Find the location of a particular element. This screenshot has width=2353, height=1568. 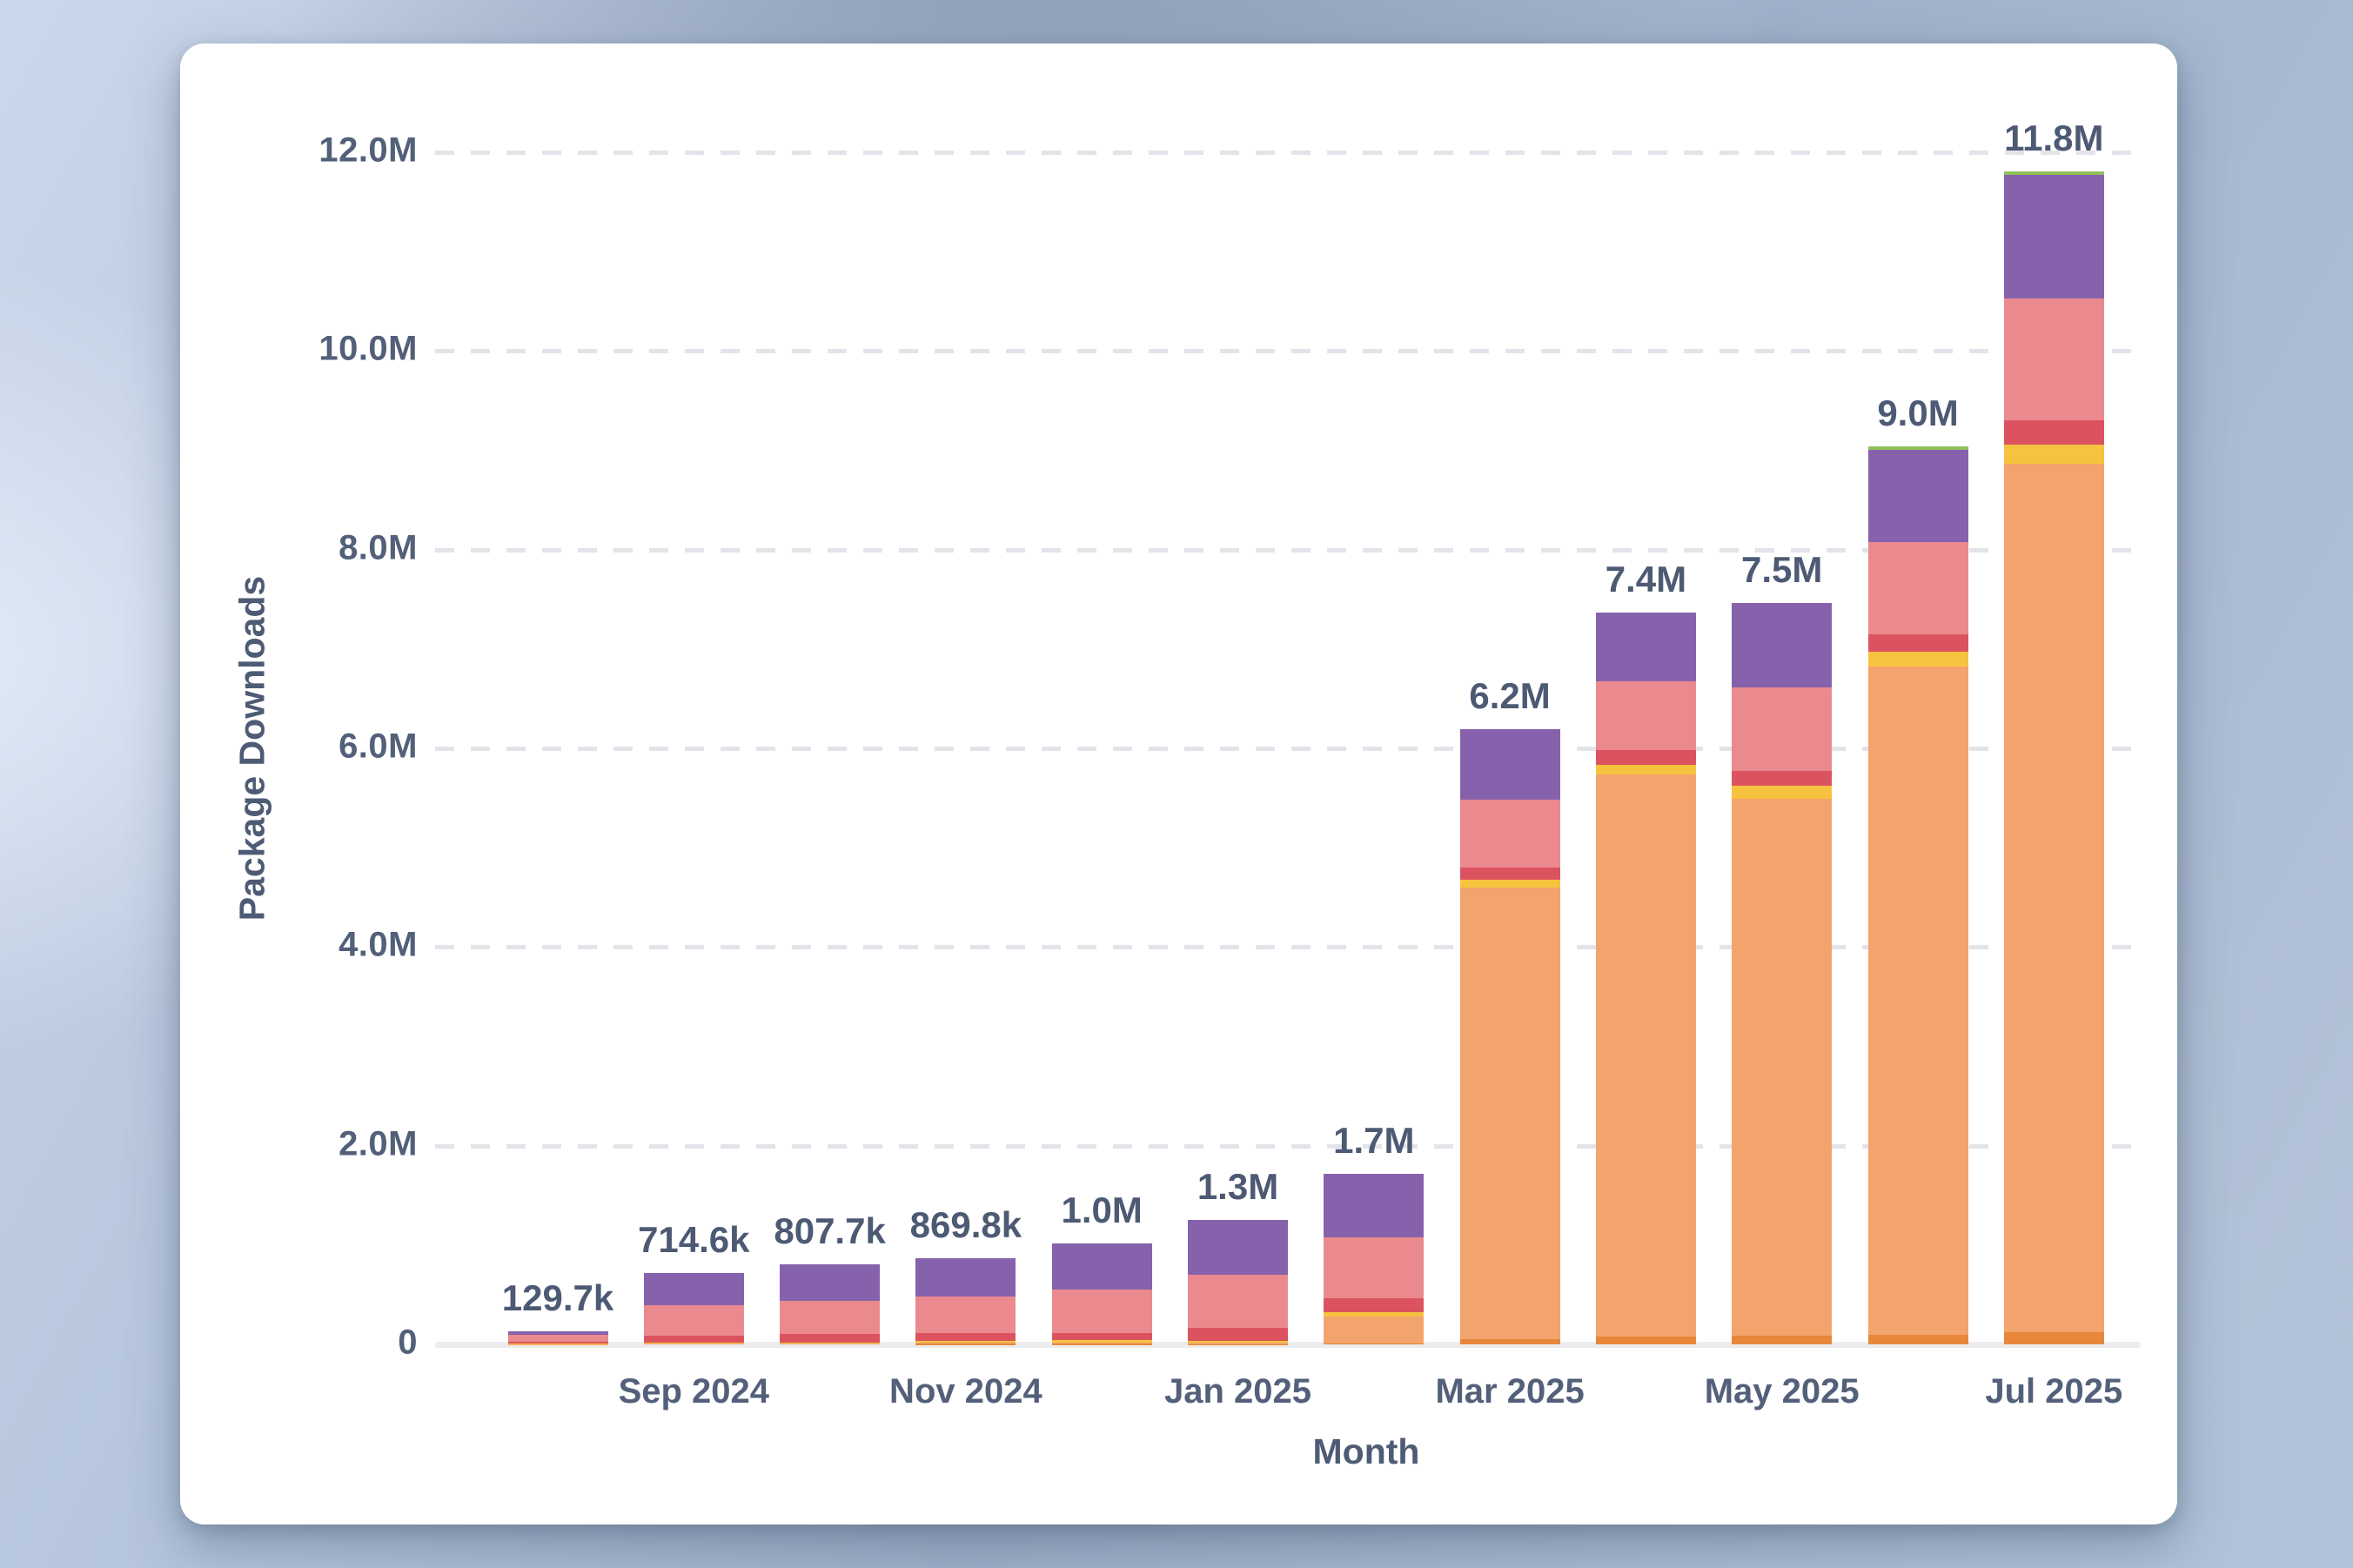

bar-segment-apr-2025-segment-orange-dark is located at coordinates (1645, 1340).